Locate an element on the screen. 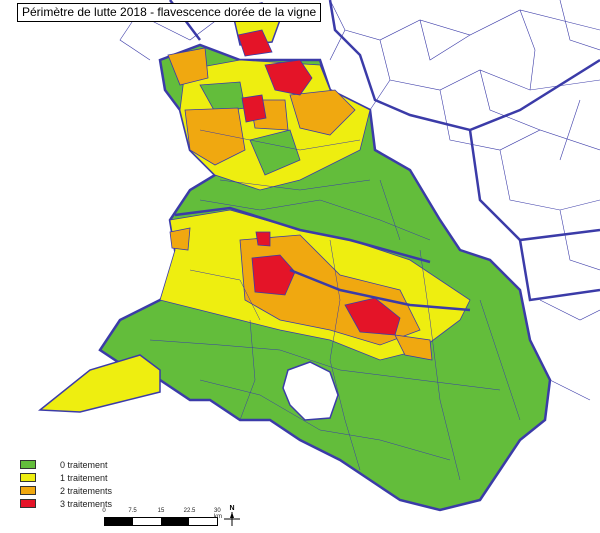 This screenshot has height=533, width=600. scale-tick: 15 is located at coordinates (161, 511).